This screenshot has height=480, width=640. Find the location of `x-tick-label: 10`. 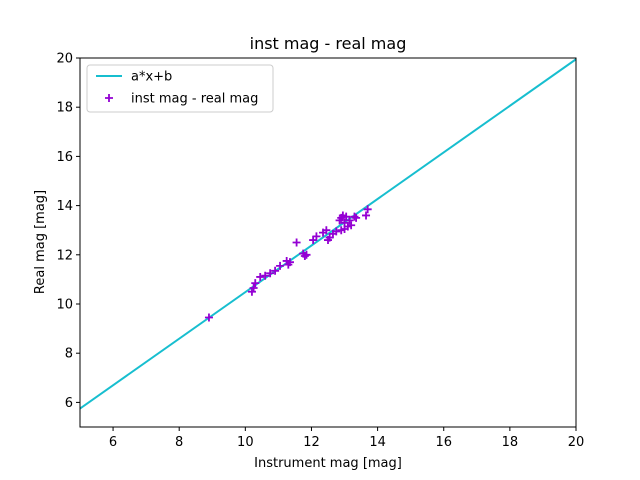

x-tick-label: 10 is located at coordinates (245, 442).